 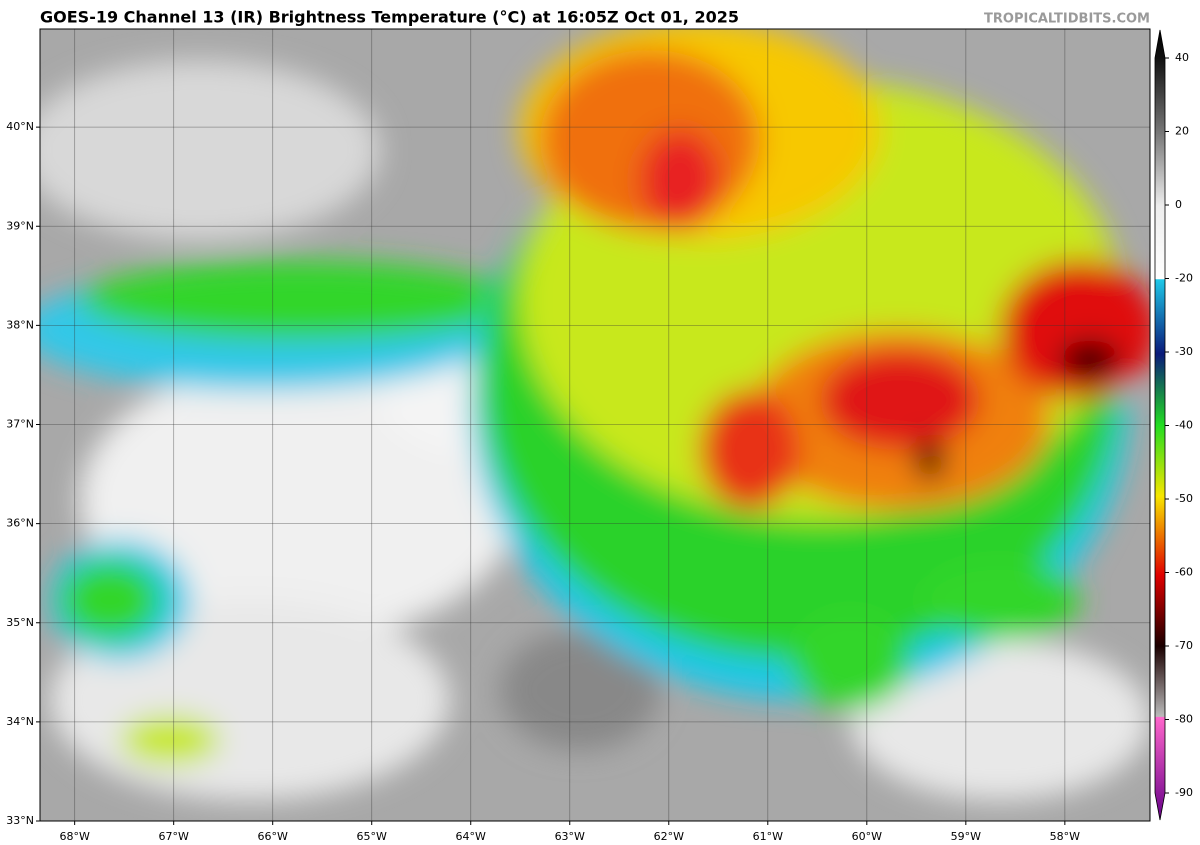 What do you see at coordinates (1184, 498) in the screenshot?
I see `colorbar-tick-label: -50` at bounding box center [1184, 498].